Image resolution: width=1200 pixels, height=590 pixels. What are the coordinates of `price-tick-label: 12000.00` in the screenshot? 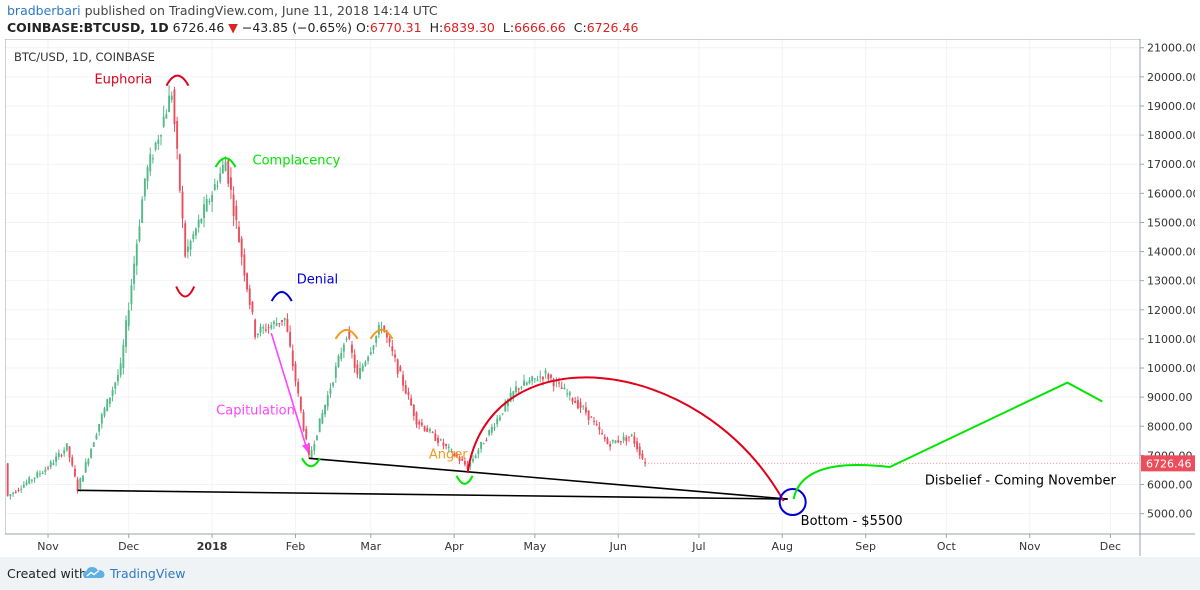 It's located at (1171, 310).